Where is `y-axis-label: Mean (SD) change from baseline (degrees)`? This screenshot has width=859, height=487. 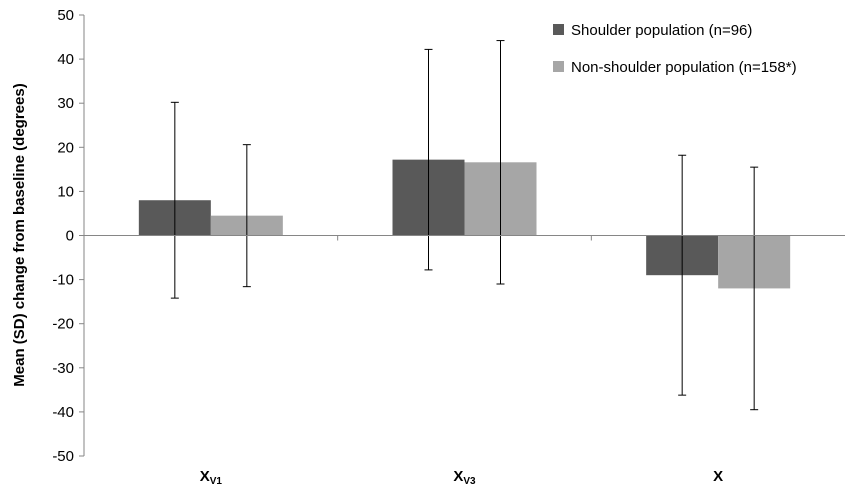
y-axis-label: Mean (SD) change from baseline (degrees) is located at coordinates (19, 234).